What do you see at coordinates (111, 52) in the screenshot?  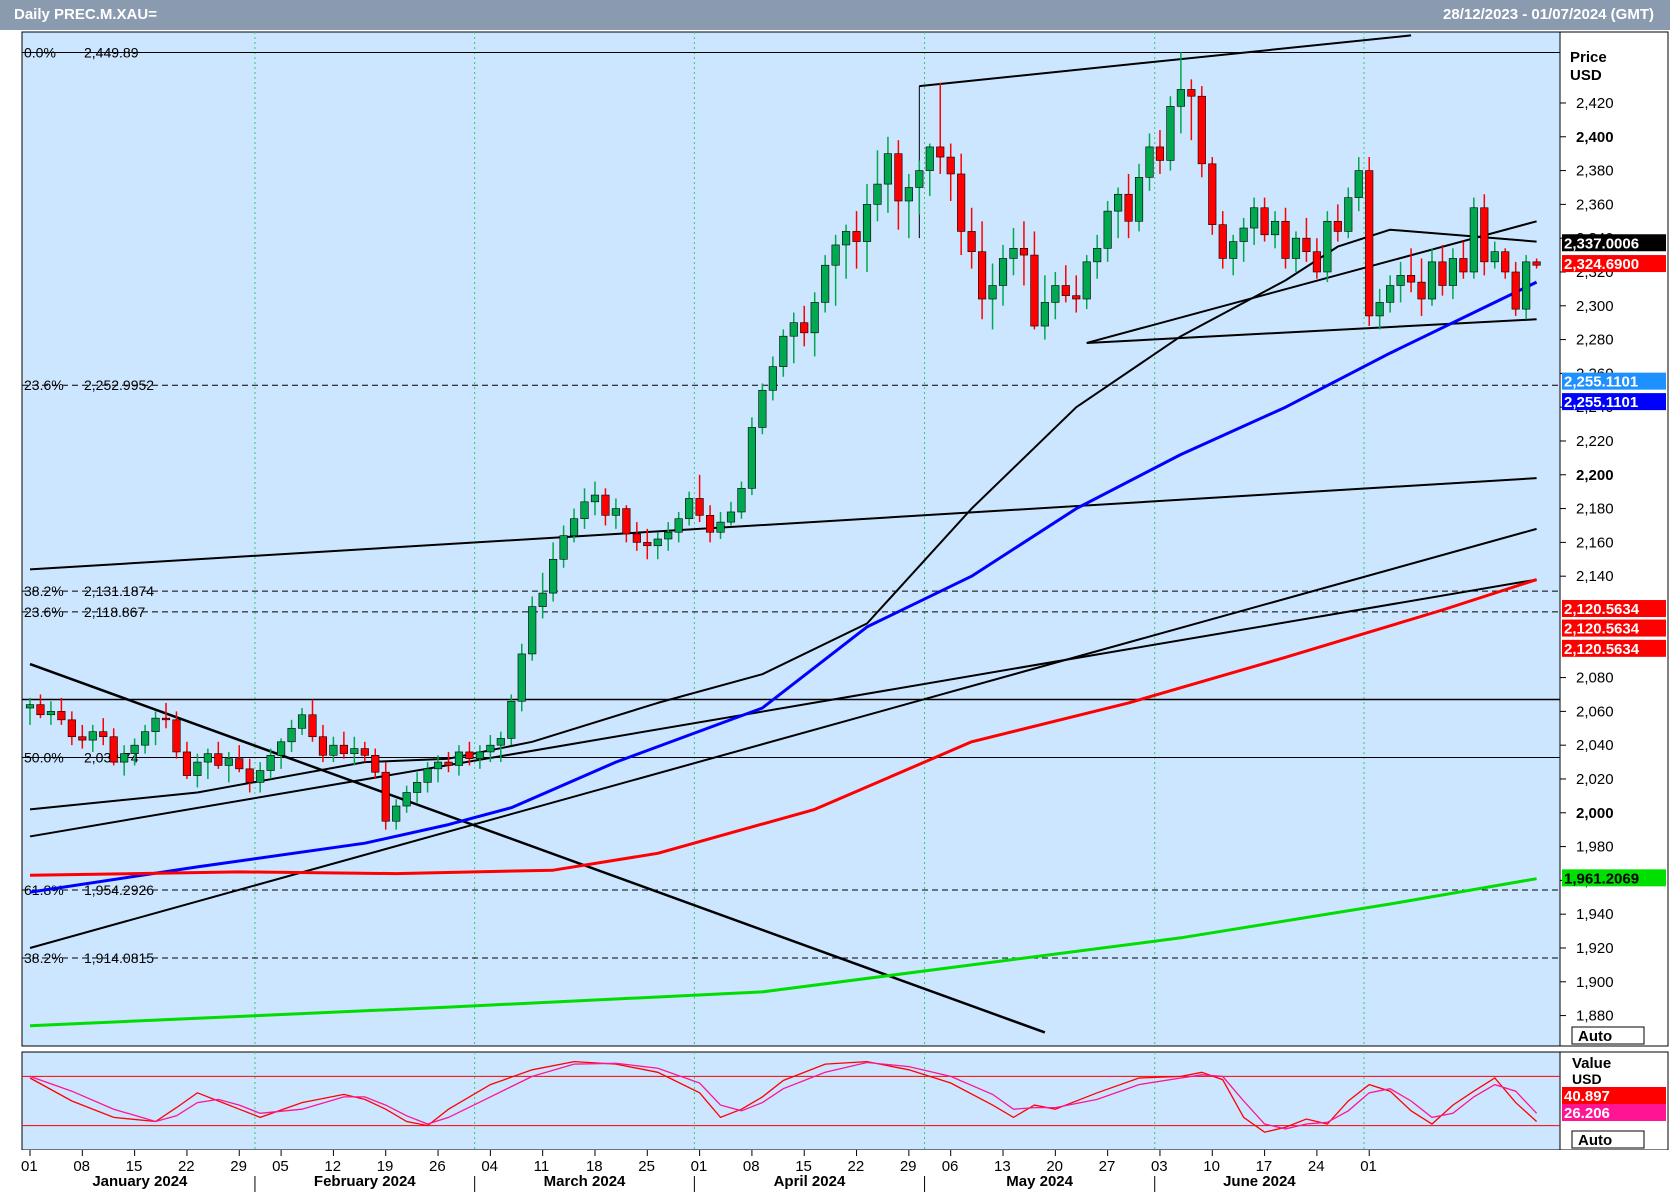 I see `fib-level-value: 2,449.89` at bounding box center [111, 52].